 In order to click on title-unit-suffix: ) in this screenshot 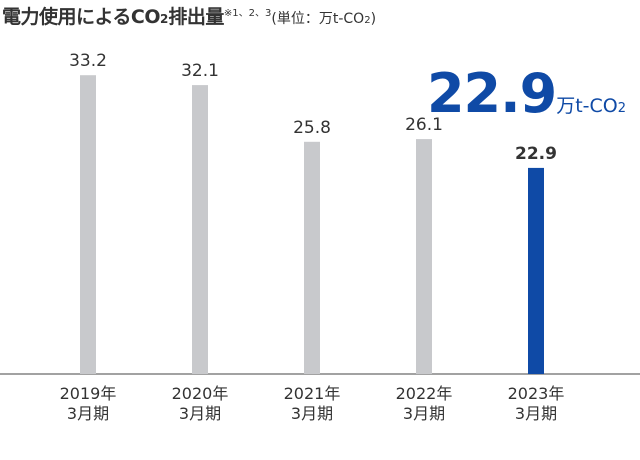, I will do `click(373, 19)`.